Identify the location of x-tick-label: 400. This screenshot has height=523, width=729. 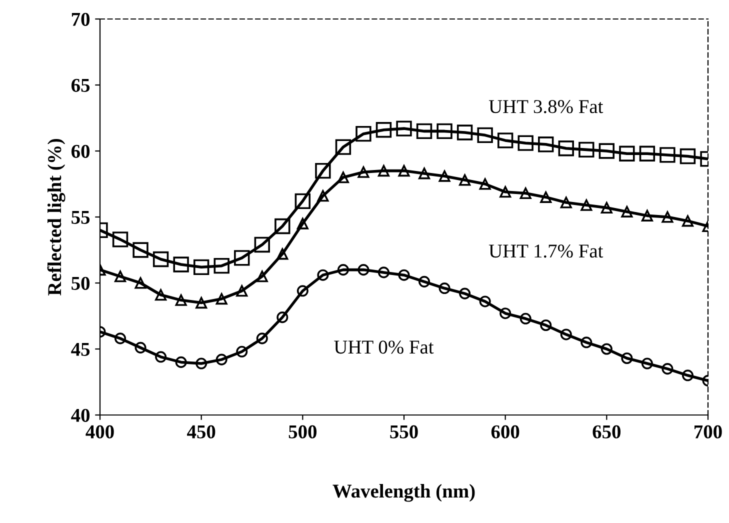
(100, 431).